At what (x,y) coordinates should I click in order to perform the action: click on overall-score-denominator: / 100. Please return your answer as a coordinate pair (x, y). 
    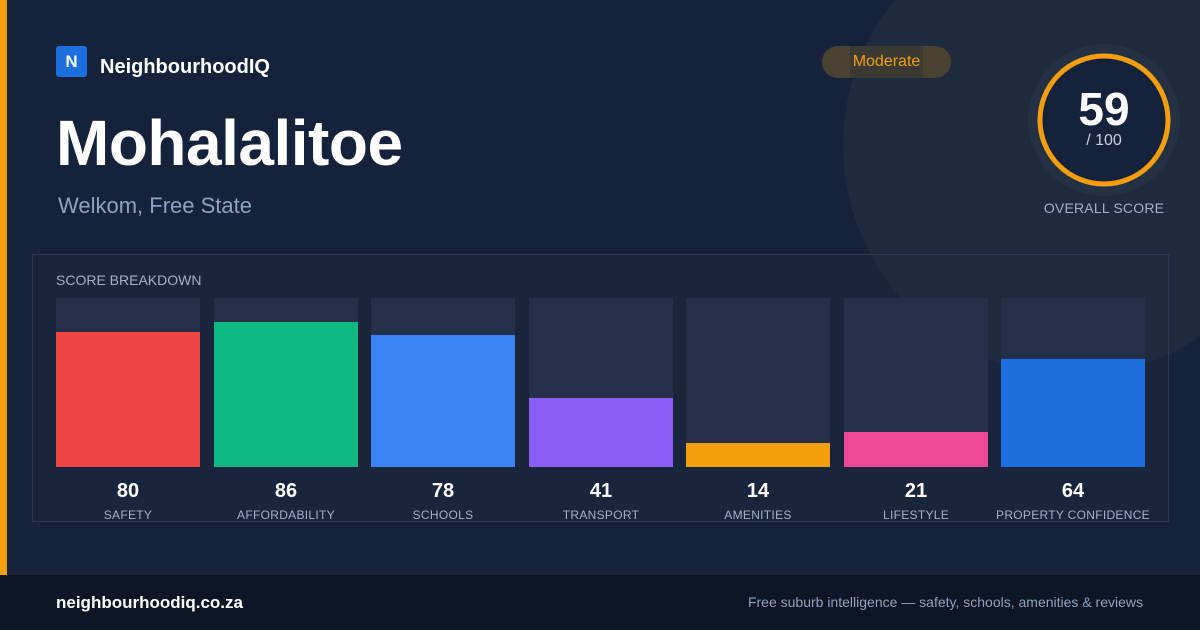
    Looking at the image, I should click on (1104, 140).